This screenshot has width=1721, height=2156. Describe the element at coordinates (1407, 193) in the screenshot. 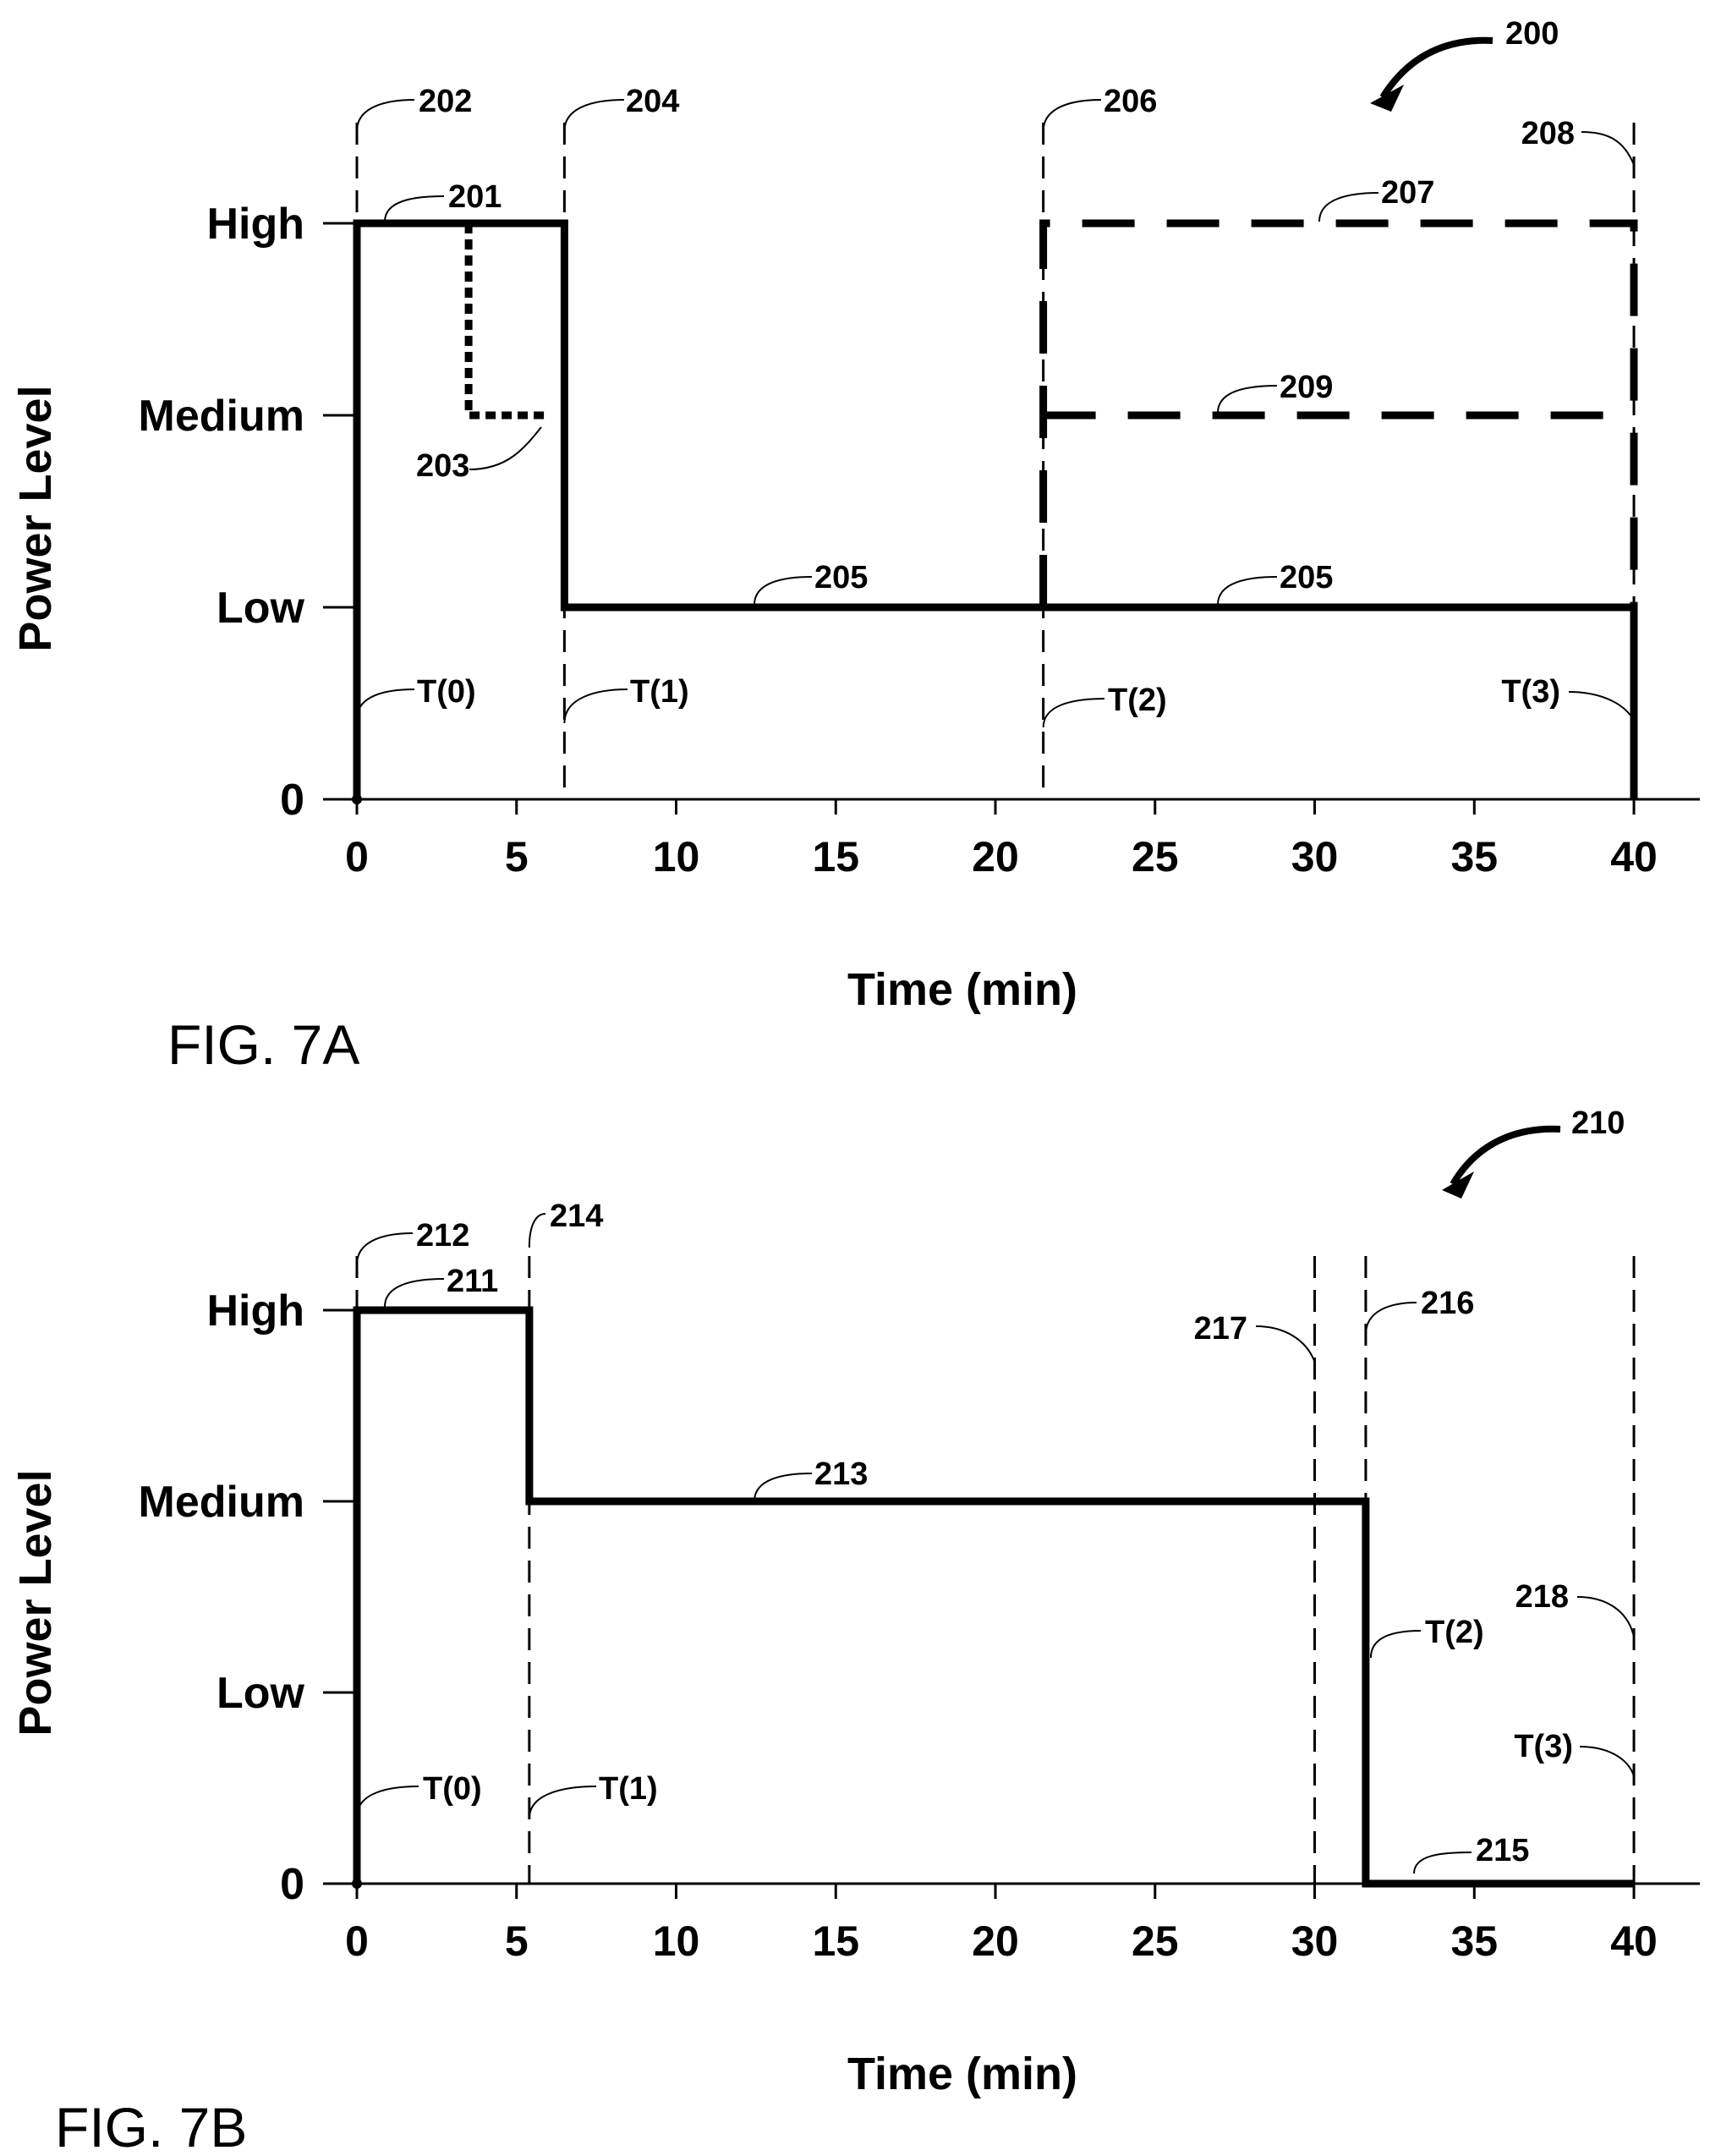

I see `callout-label: 207` at that location.